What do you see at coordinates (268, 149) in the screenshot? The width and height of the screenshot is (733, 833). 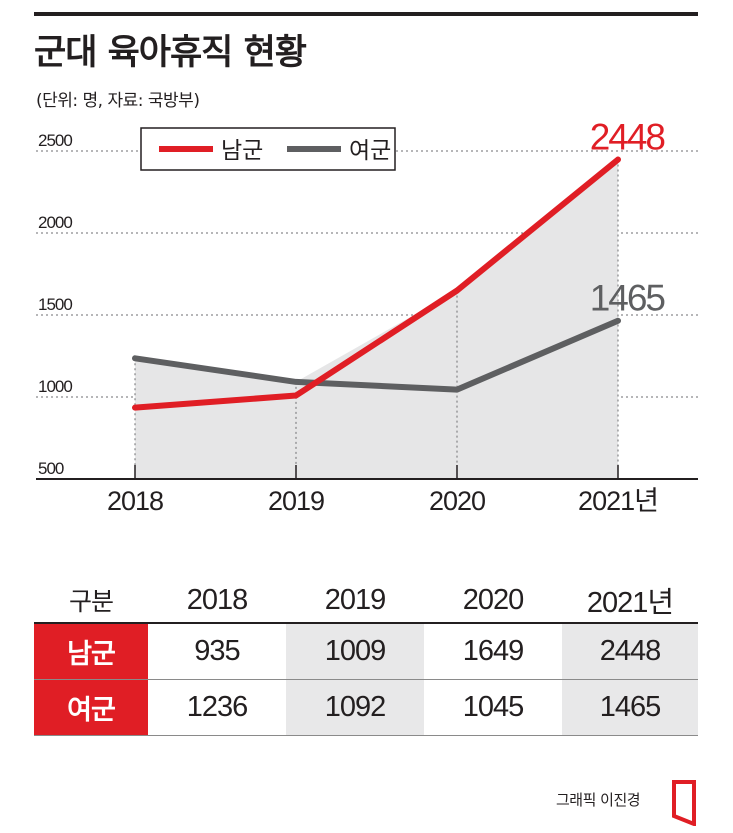 I see `legend: 남군 여군` at bounding box center [268, 149].